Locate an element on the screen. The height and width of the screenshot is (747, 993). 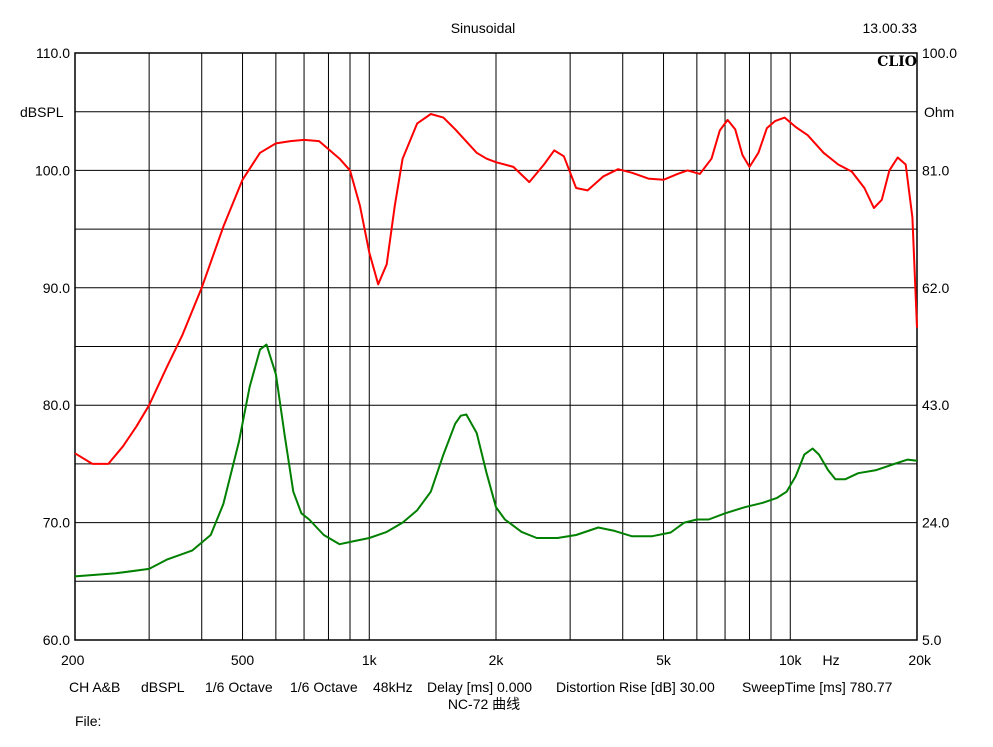
left-tick-label: 80.0 is located at coordinates (56, 405).